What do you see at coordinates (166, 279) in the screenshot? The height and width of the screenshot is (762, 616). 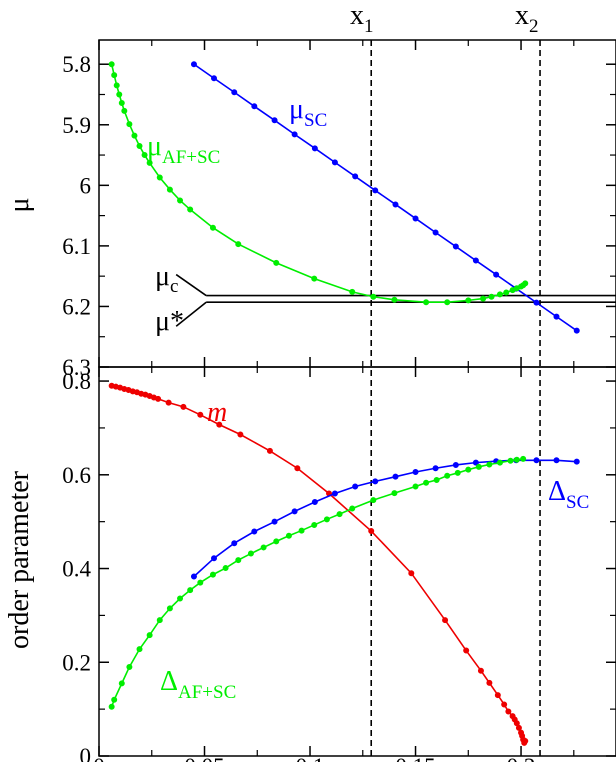 I see `mu-c-label: μc` at bounding box center [166, 279].